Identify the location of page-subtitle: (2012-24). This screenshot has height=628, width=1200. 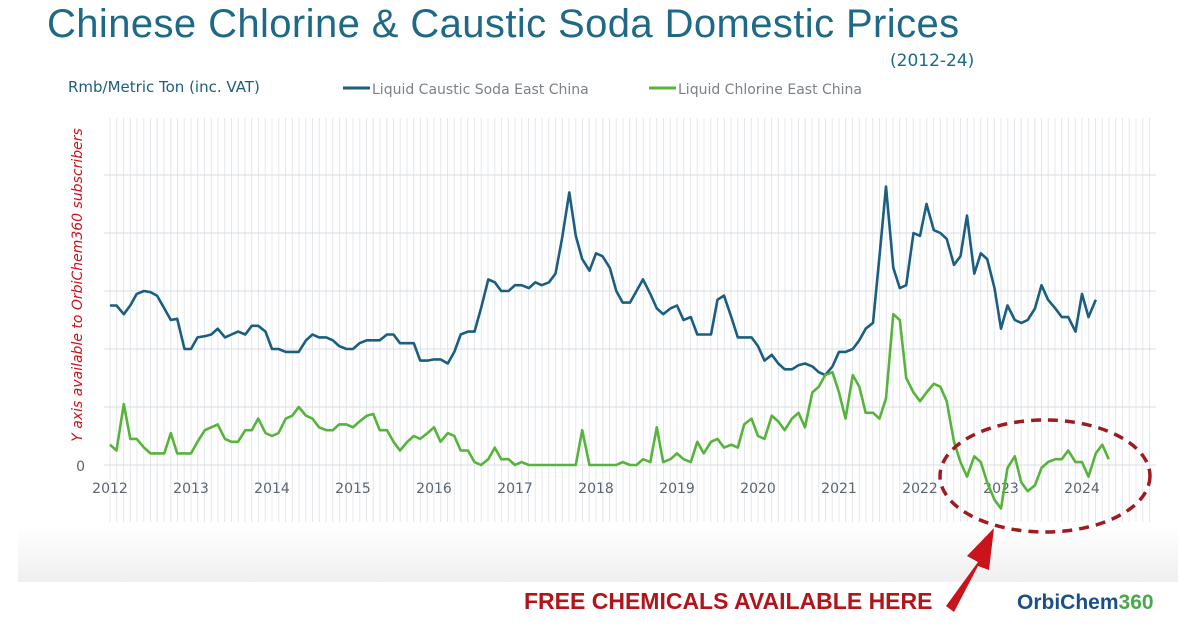
(932, 61).